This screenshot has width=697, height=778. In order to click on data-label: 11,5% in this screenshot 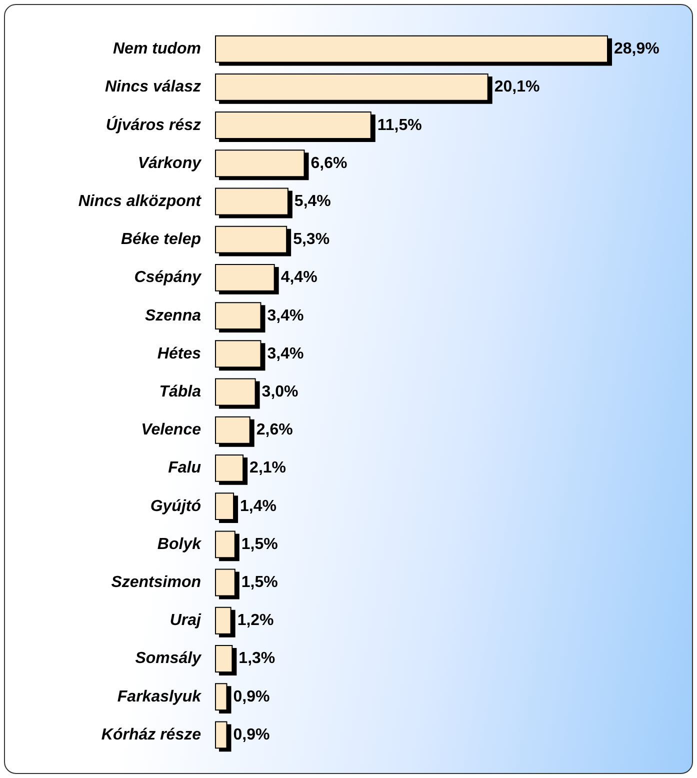, I will do `click(399, 125)`.